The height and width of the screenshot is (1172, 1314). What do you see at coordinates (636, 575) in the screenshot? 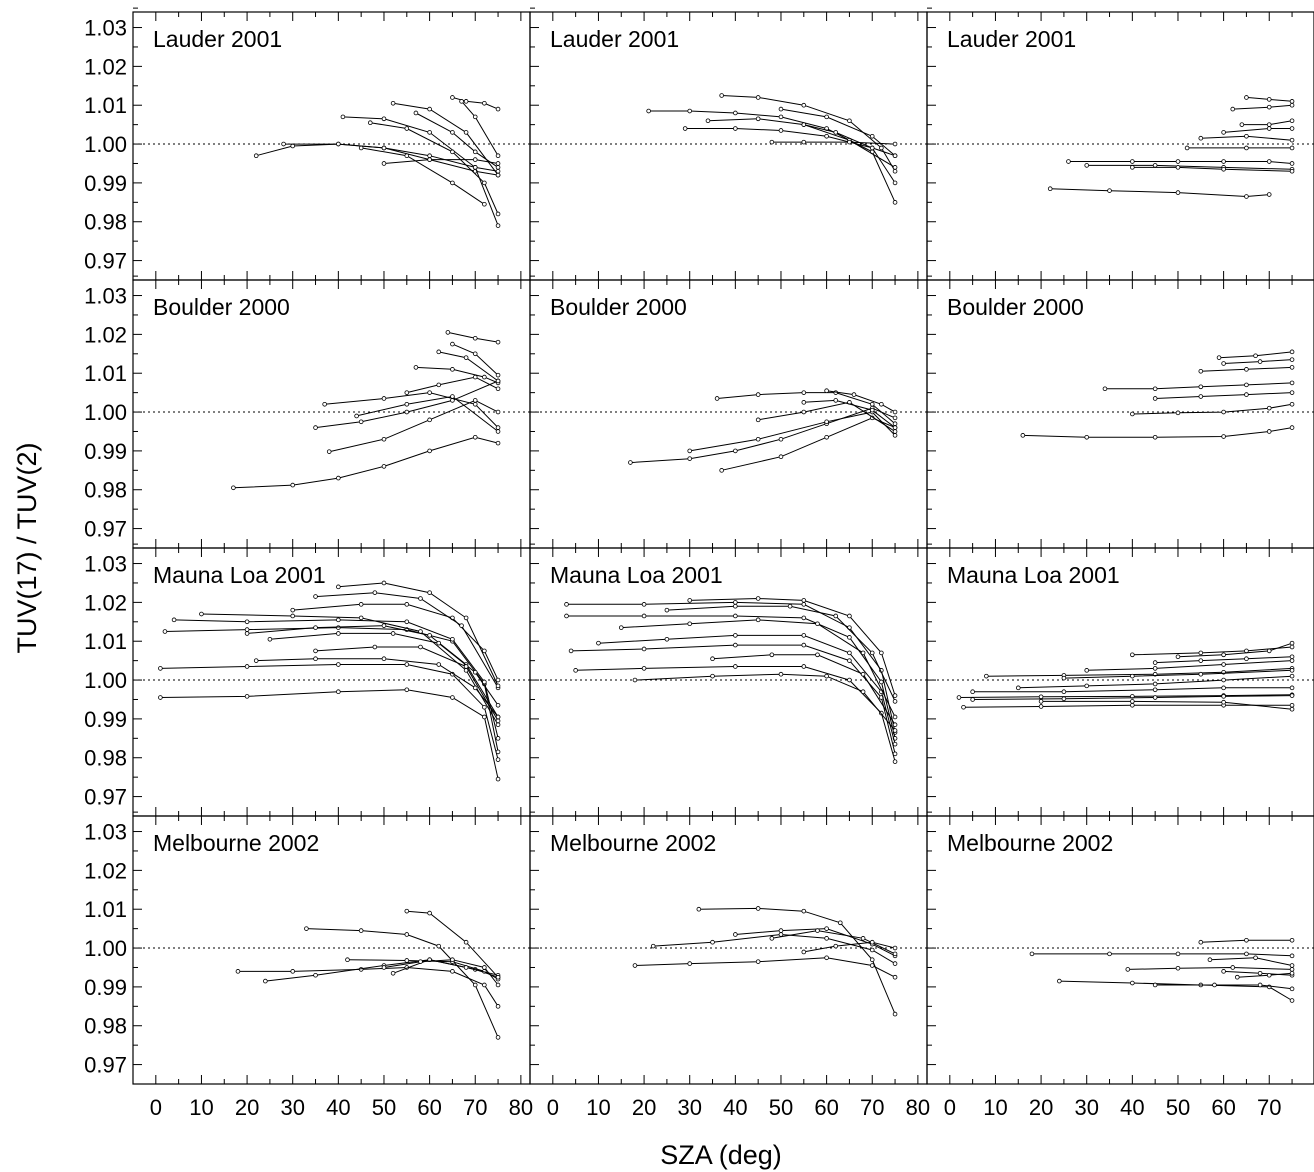
I see `panel-title: Mauna Loa 2001` at bounding box center [636, 575].